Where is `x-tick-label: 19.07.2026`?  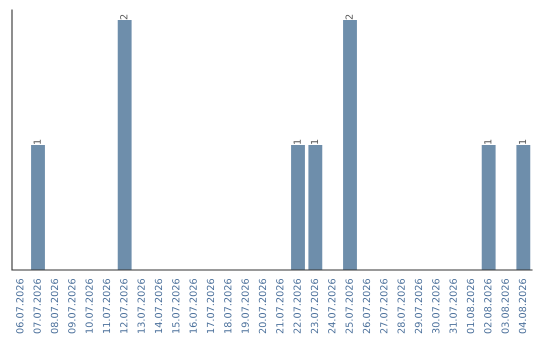
x-tick-label: 19.07.2026 is located at coordinates (245, 305).